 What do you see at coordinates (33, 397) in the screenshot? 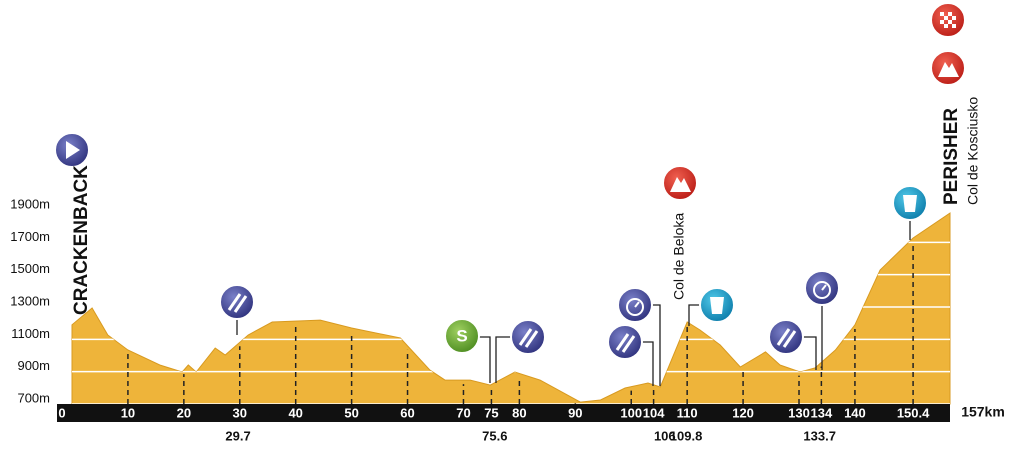
I see `y-tick-label: 700m` at bounding box center [33, 397].